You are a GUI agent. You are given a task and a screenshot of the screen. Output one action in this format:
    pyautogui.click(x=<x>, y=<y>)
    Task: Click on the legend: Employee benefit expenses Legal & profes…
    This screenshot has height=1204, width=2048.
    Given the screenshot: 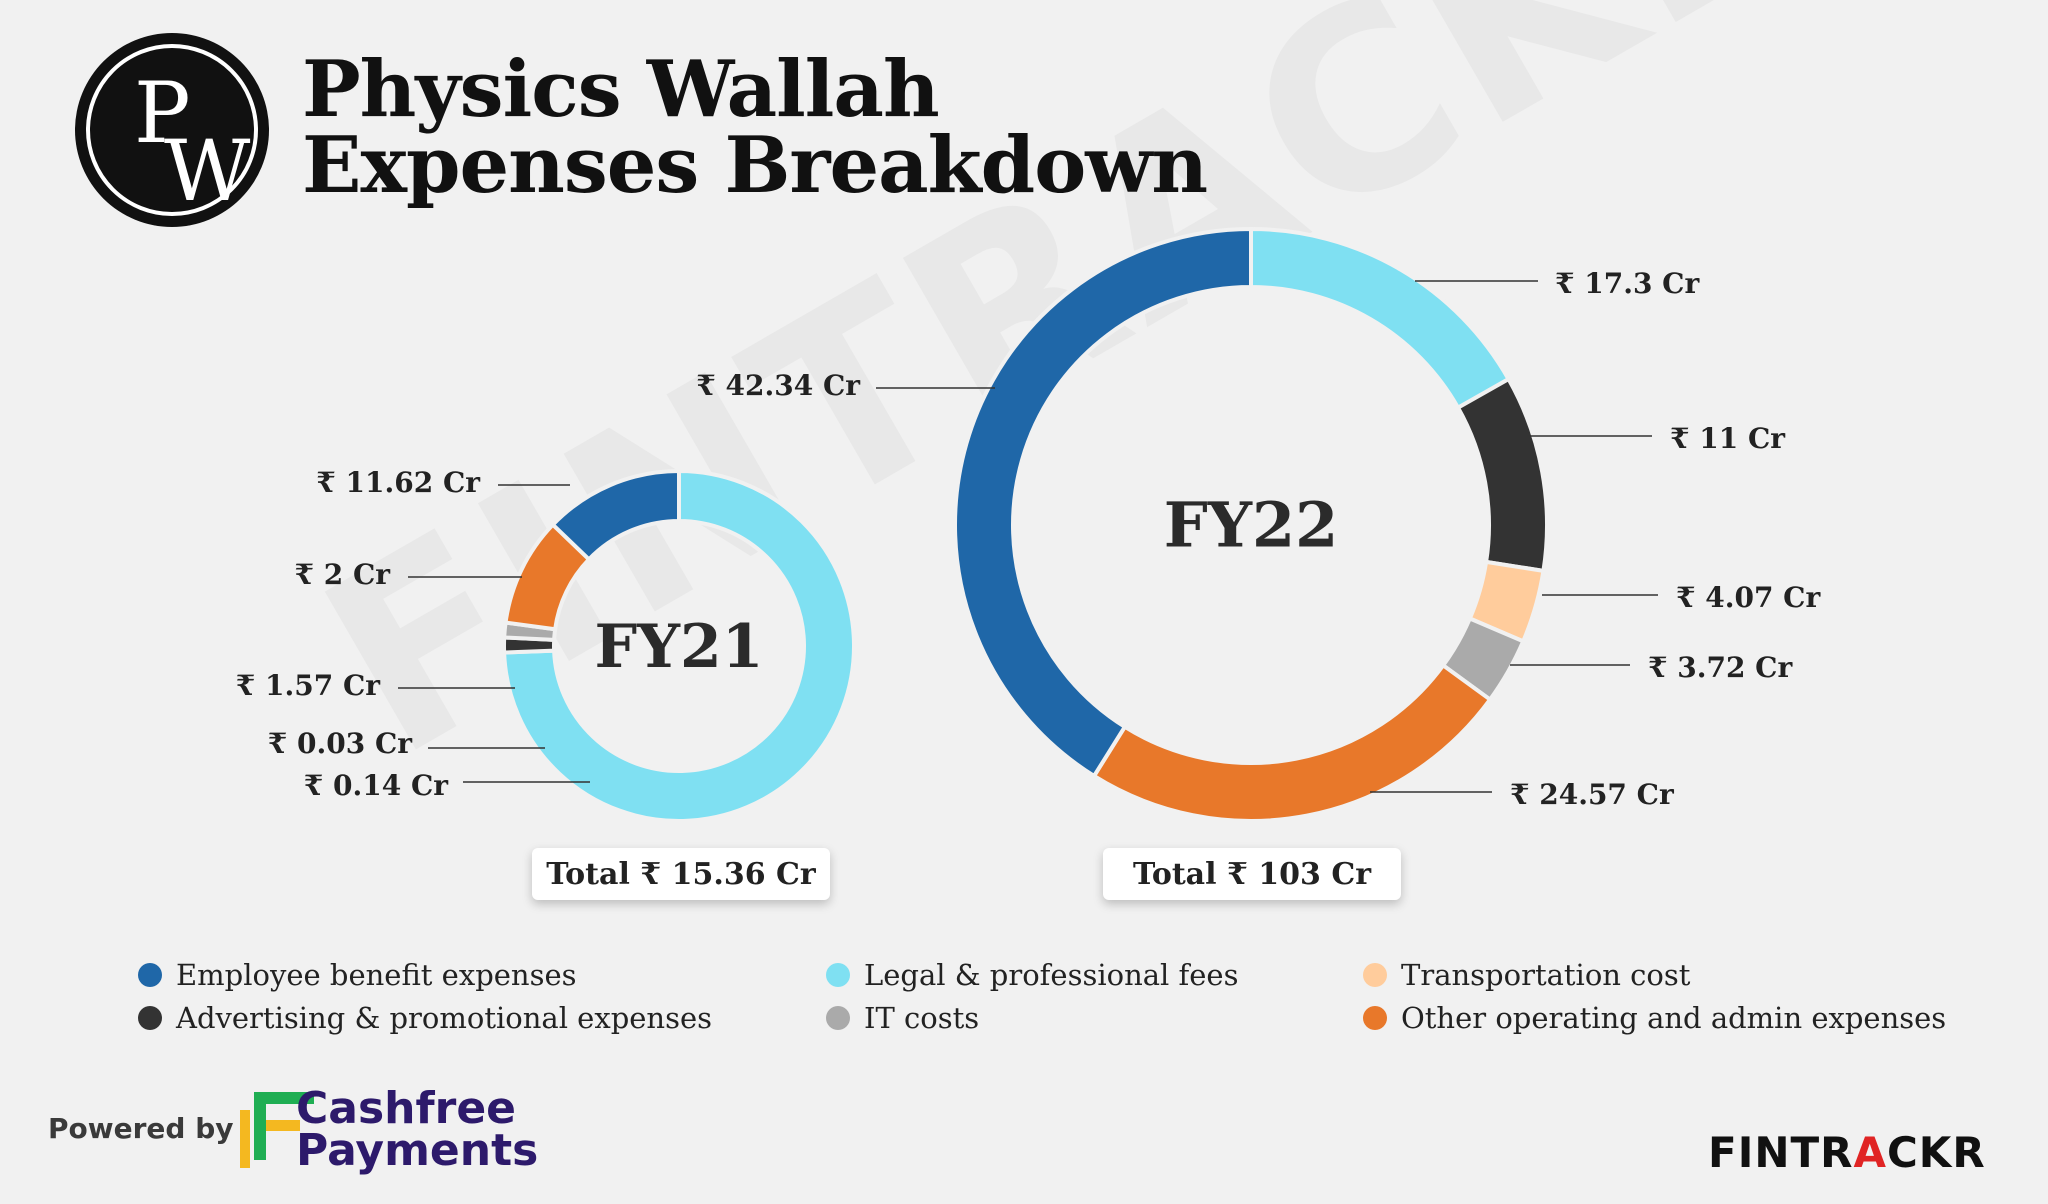 What is the action you would take?
    pyautogui.click(x=1042, y=1003)
    